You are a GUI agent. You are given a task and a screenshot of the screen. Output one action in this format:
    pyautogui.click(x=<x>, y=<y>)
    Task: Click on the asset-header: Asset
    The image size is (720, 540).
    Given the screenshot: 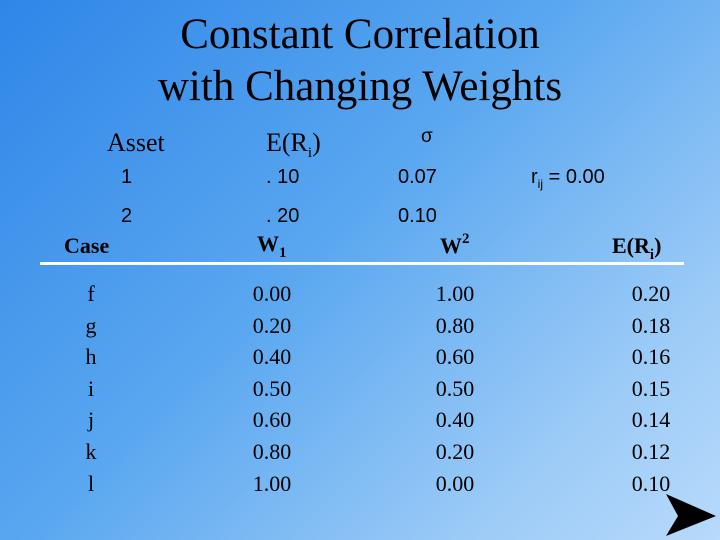 What is the action you would take?
    pyautogui.click(x=136, y=142)
    